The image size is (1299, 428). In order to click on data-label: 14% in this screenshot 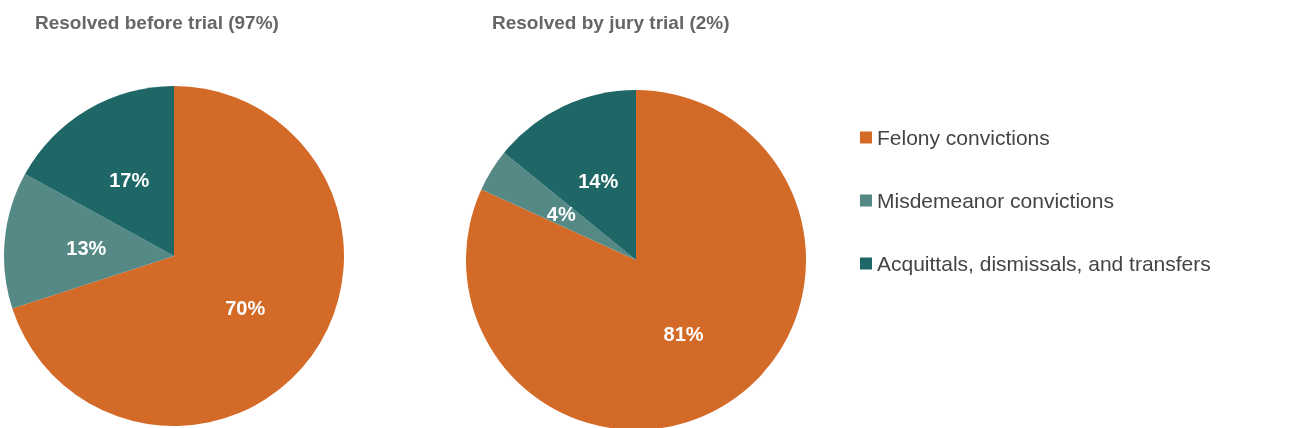, I will do `click(598, 180)`.